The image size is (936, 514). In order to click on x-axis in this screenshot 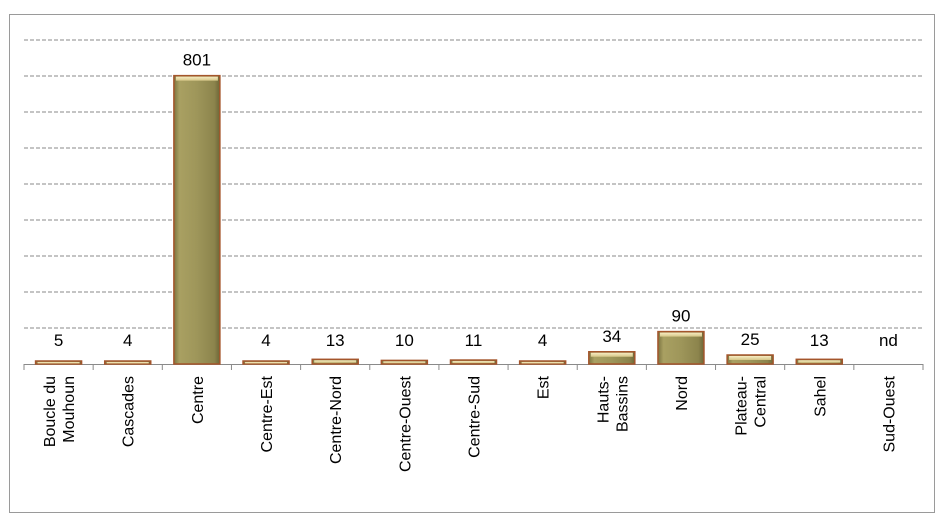, I will do `click(473, 367)`.